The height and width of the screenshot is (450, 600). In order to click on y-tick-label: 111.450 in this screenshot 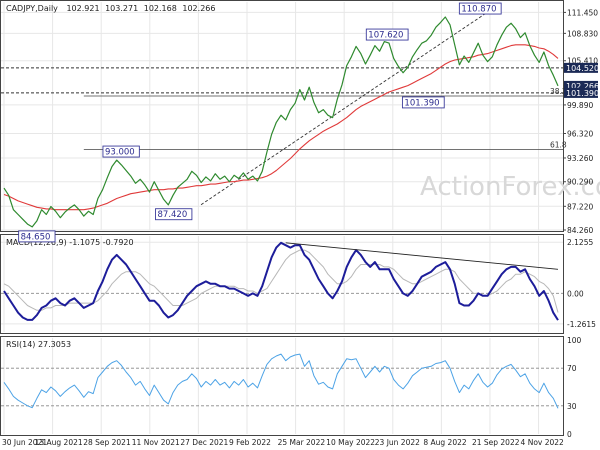, I will do `click(582, 12)`.